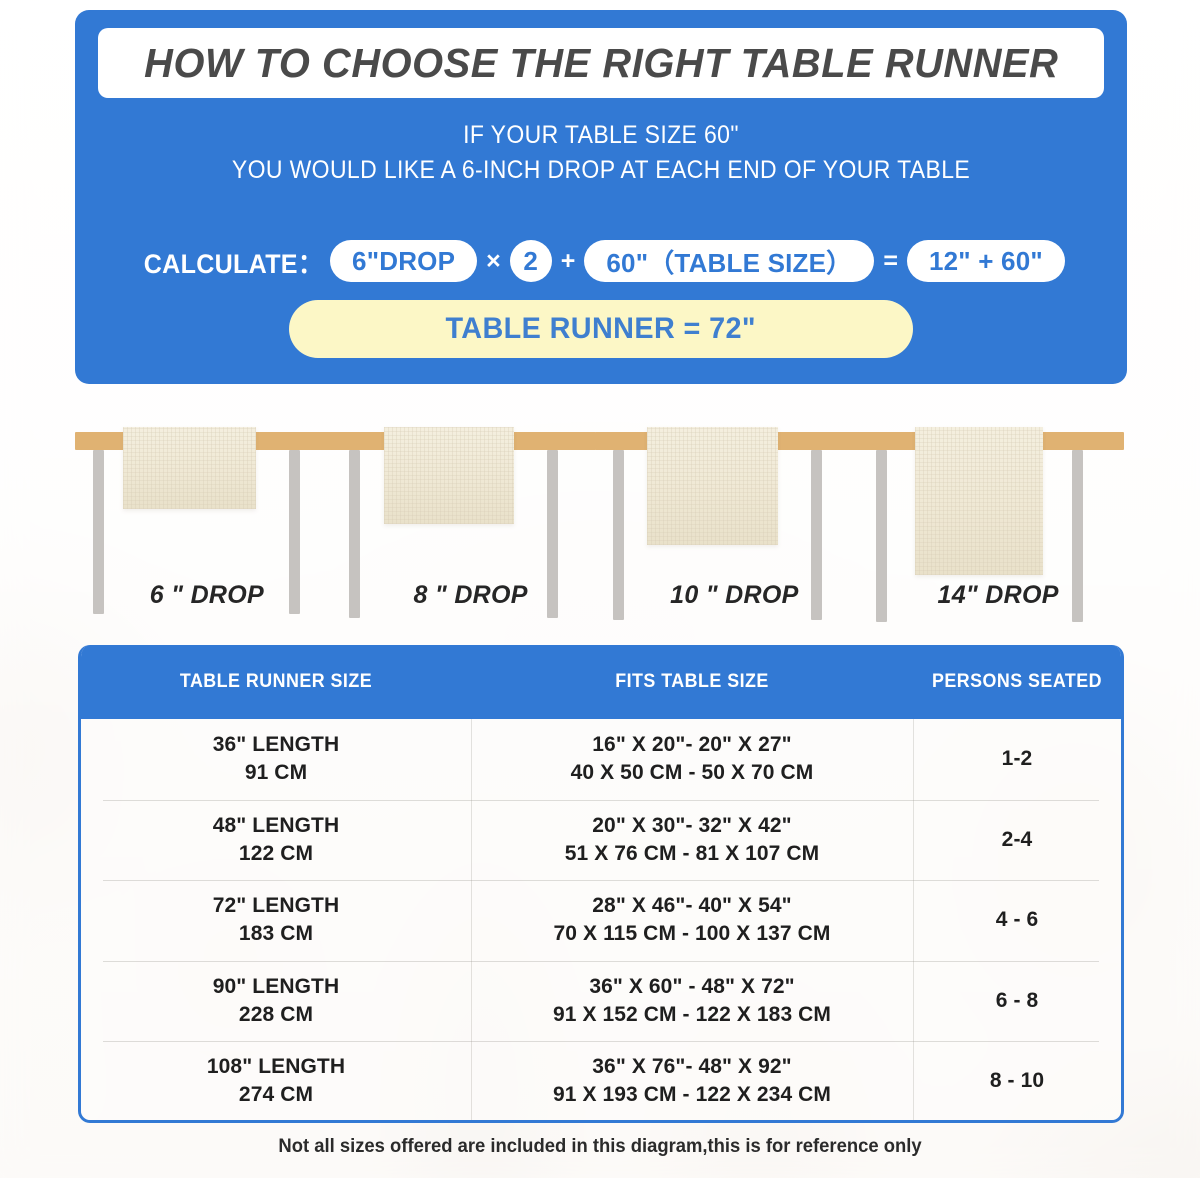 The height and width of the screenshot is (1178, 1200). I want to click on cell-runner-size: 48" LENGTH 122 CM, so click(276, 840).